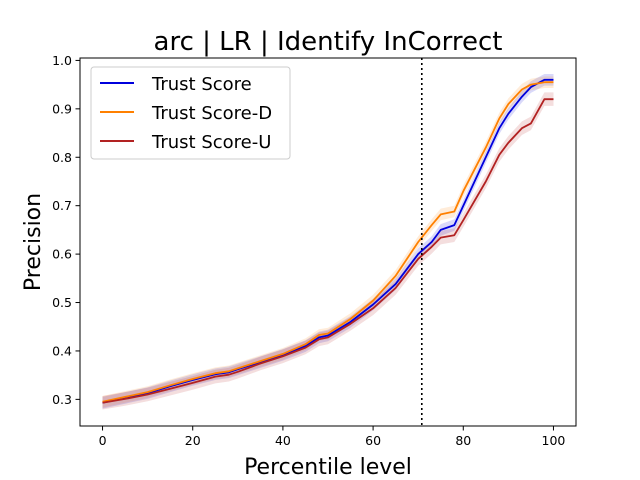 This screenshot has height=480, width=640. What do you see at coordinates (62, 205) in the screenshot?
I see `y-tick-label: 0.7` at bounding box center [62, 205].